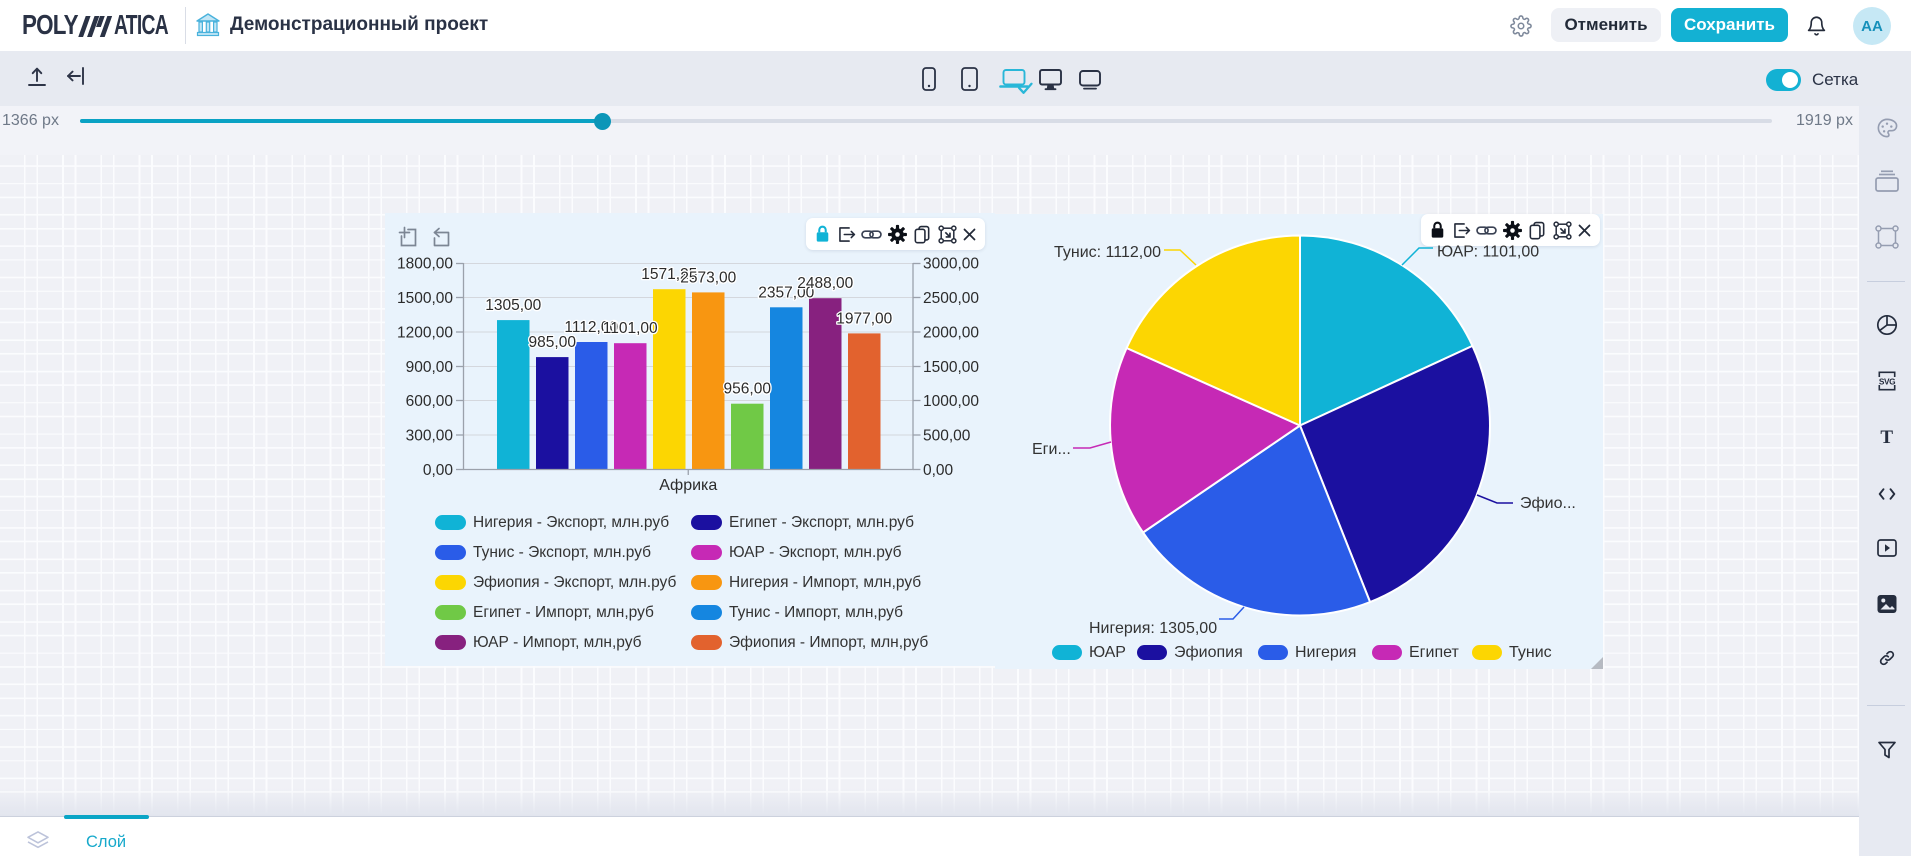  What do you see at coordinates (864, 318) in the screenshot?
I see `svg-text: 1977,00` at bounding box center [864, 318].